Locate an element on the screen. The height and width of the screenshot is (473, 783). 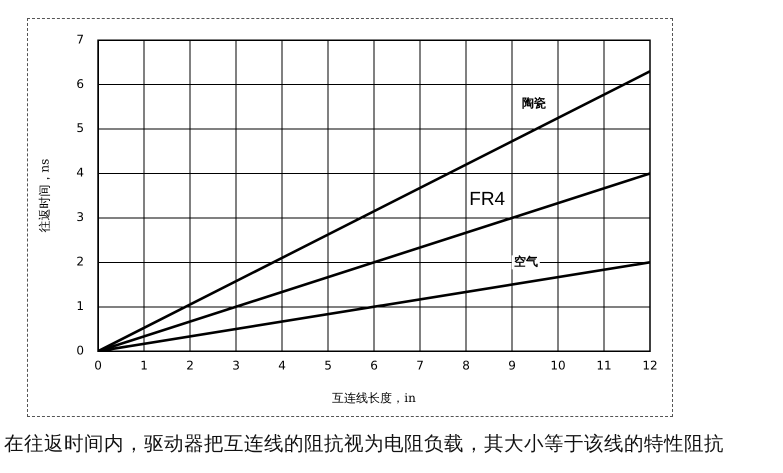
x-tick-label: 6 is located at coordinates (374, 365).